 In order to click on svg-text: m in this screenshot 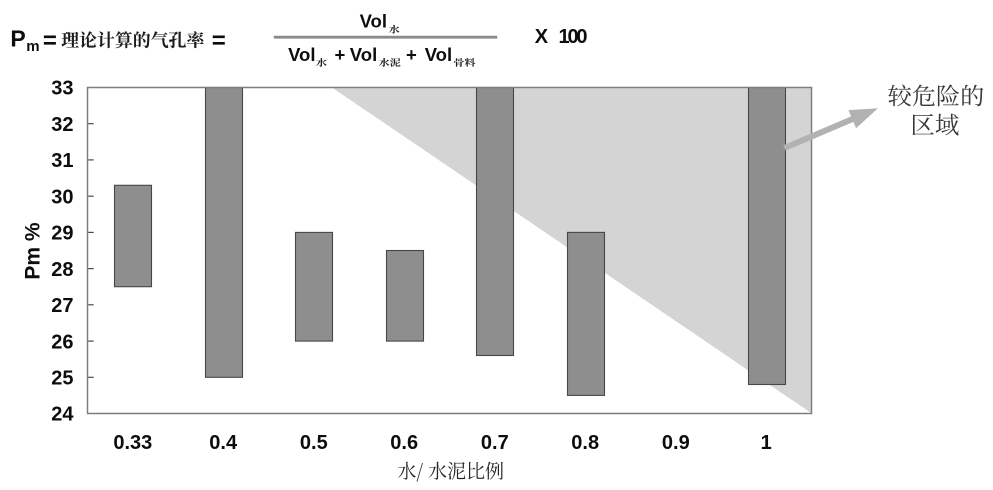, I will do `click(32, 46)`.